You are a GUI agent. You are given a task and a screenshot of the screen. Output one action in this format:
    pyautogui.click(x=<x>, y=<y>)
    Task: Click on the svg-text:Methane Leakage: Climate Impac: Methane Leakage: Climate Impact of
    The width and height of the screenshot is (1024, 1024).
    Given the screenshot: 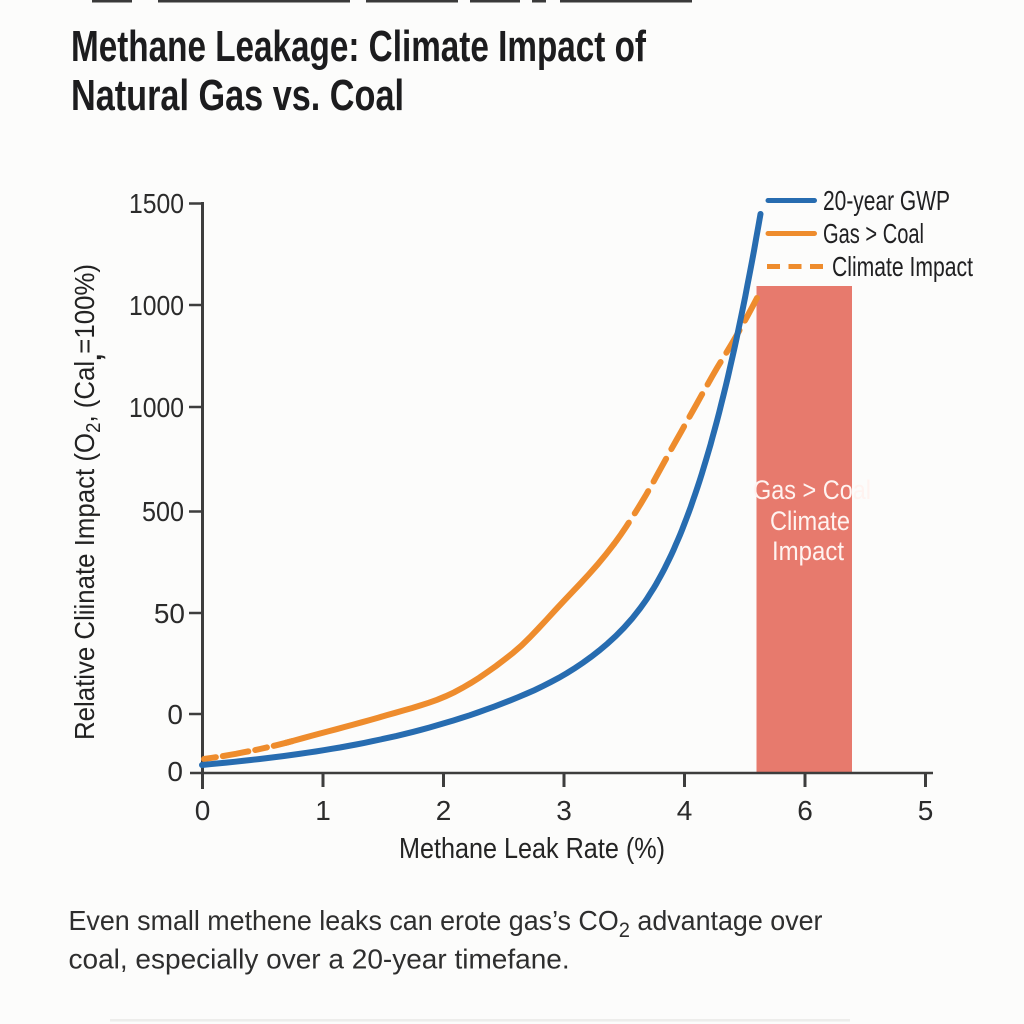 What is the action you would take?
    pyautogui.click(x=358, y=46)
    